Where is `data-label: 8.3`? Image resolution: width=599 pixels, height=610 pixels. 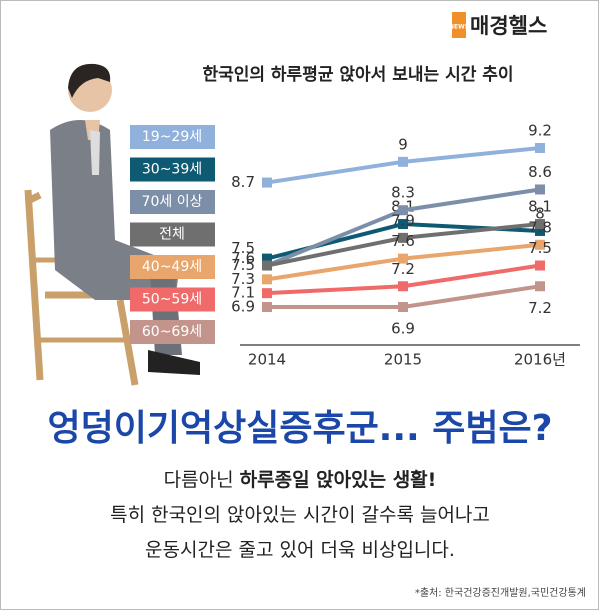
data-label: 8.3 is located at coordinates (403, 193).